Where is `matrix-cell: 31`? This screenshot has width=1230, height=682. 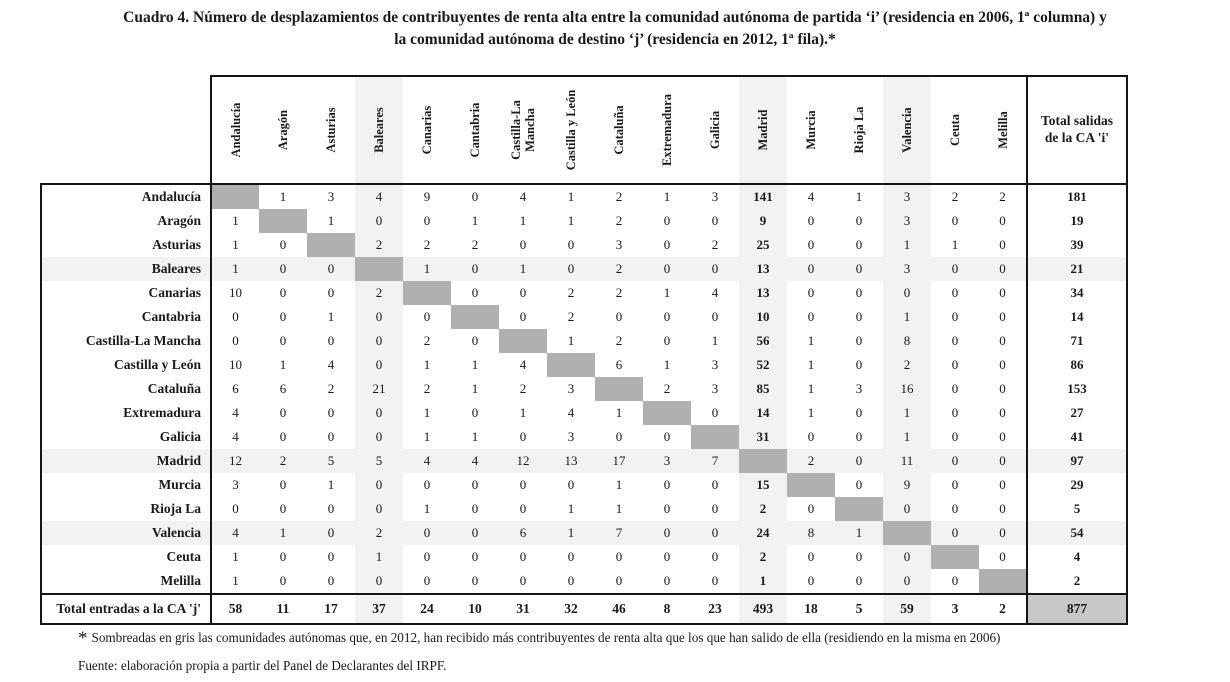
matrix-cell: 31 is located at coordinates (763, 437).